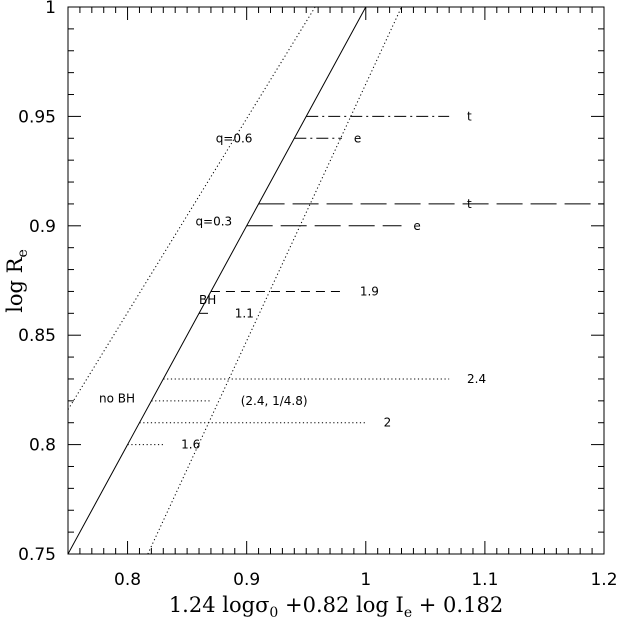  Describe the element at coordinates (246, 580) in the screenshot. I see `x-tick-label: 0.9` at that location.